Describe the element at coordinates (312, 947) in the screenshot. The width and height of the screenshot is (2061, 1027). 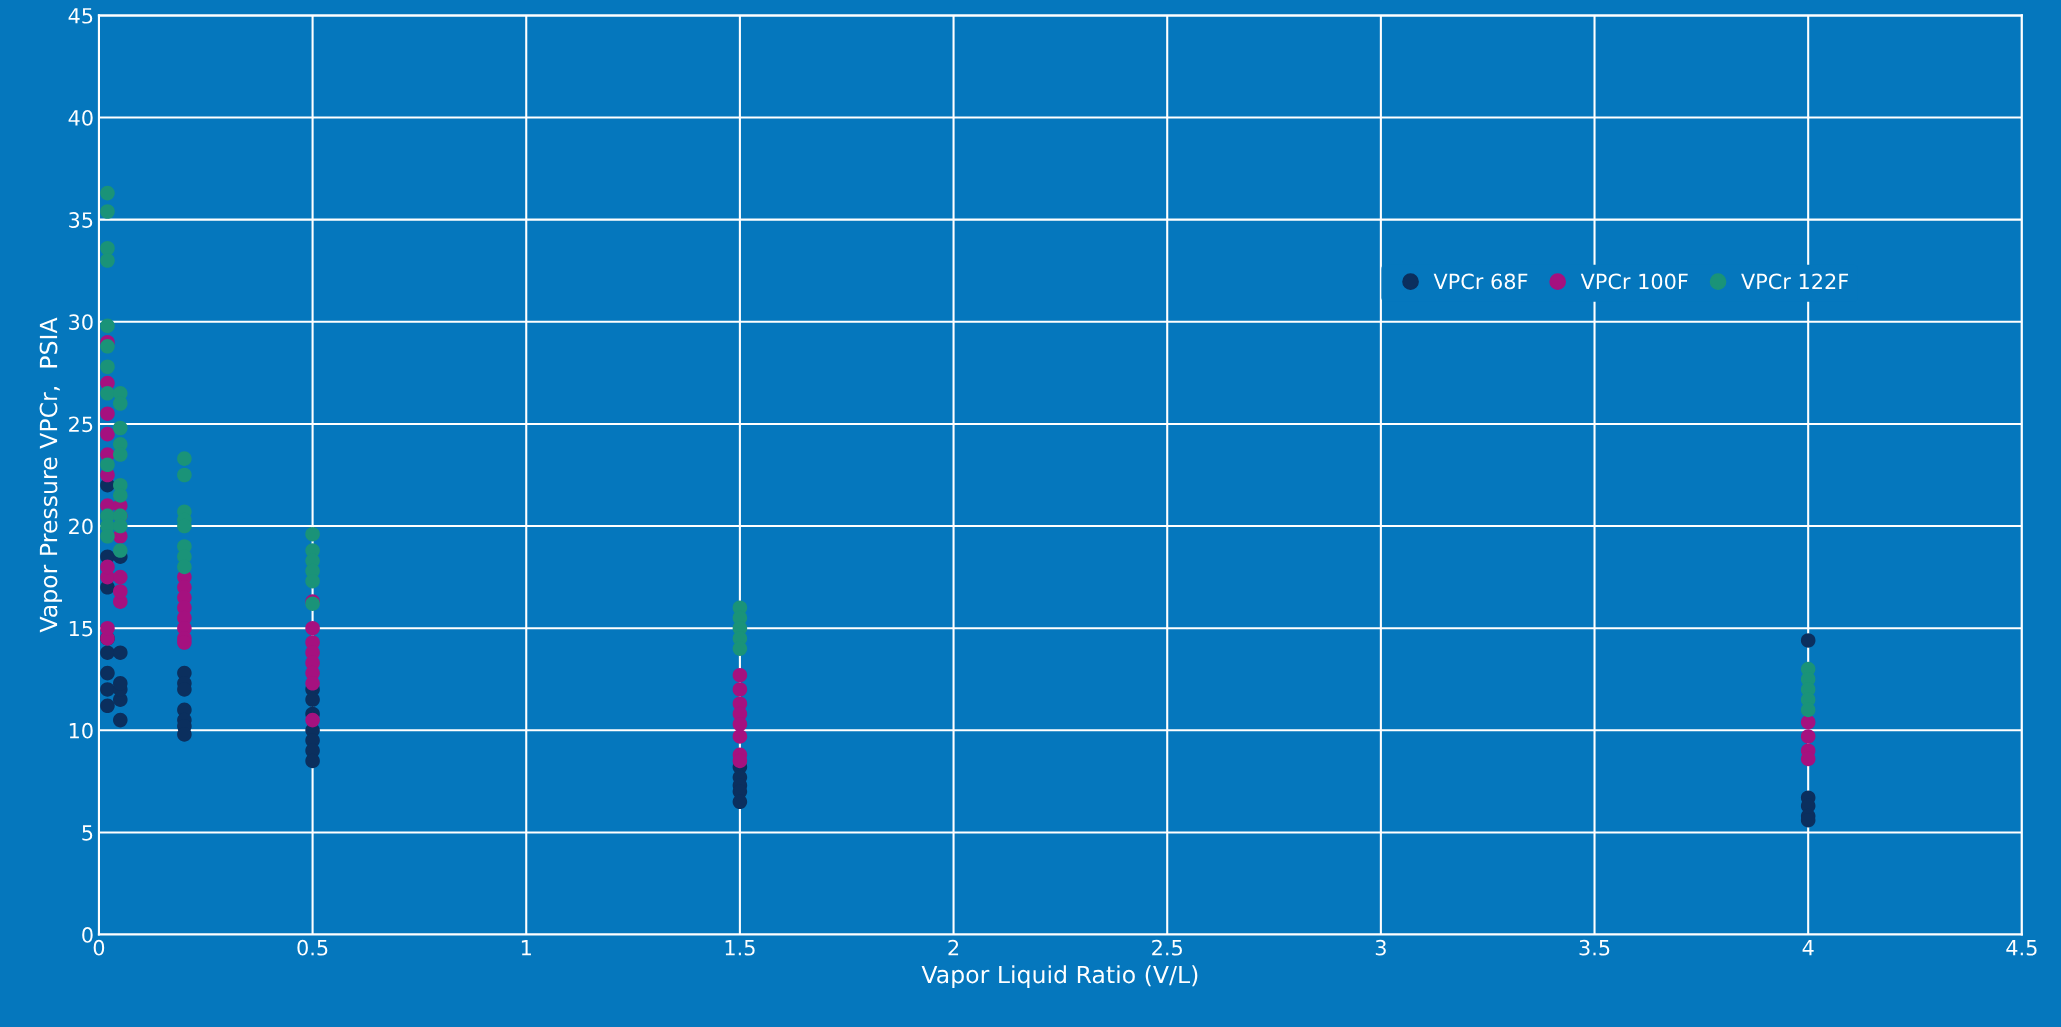
I see `x-tick-label: 0.5` at that location.